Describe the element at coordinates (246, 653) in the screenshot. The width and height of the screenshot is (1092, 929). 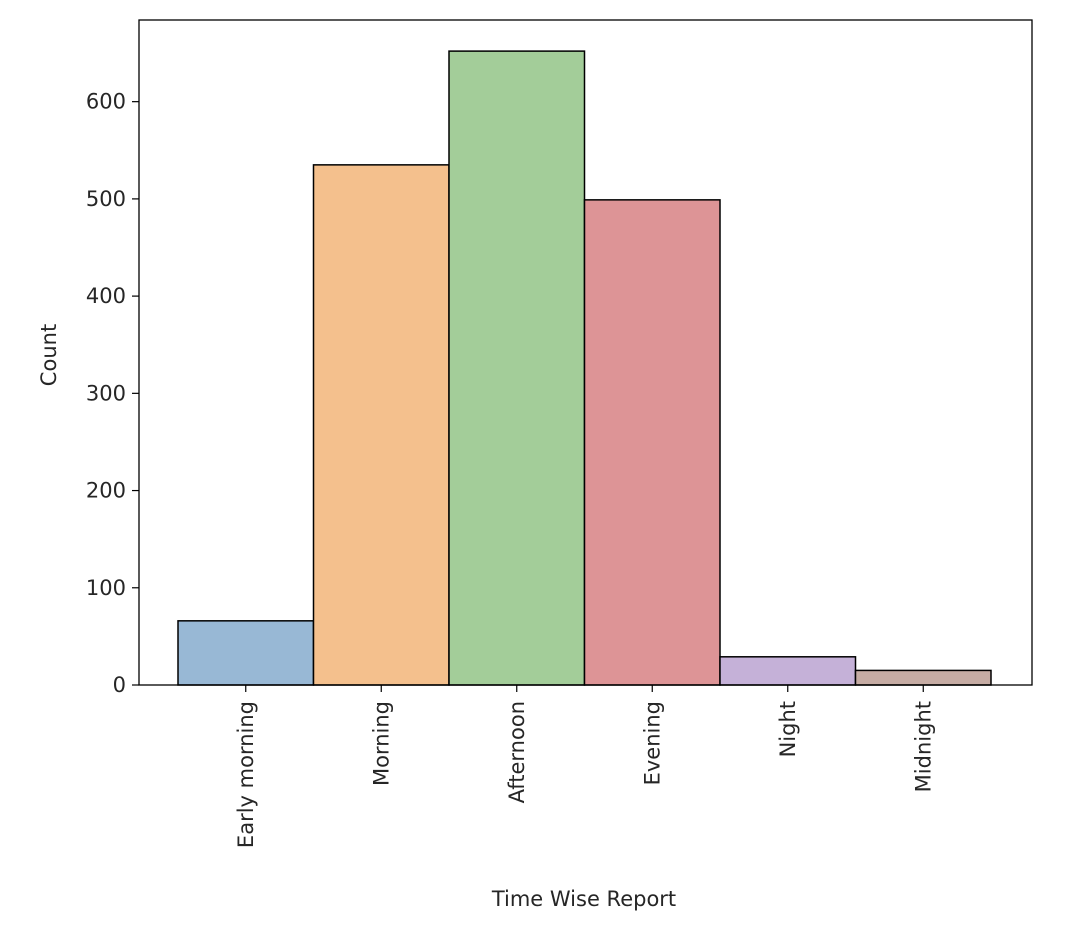
I see `bar-early-morning` at that location.